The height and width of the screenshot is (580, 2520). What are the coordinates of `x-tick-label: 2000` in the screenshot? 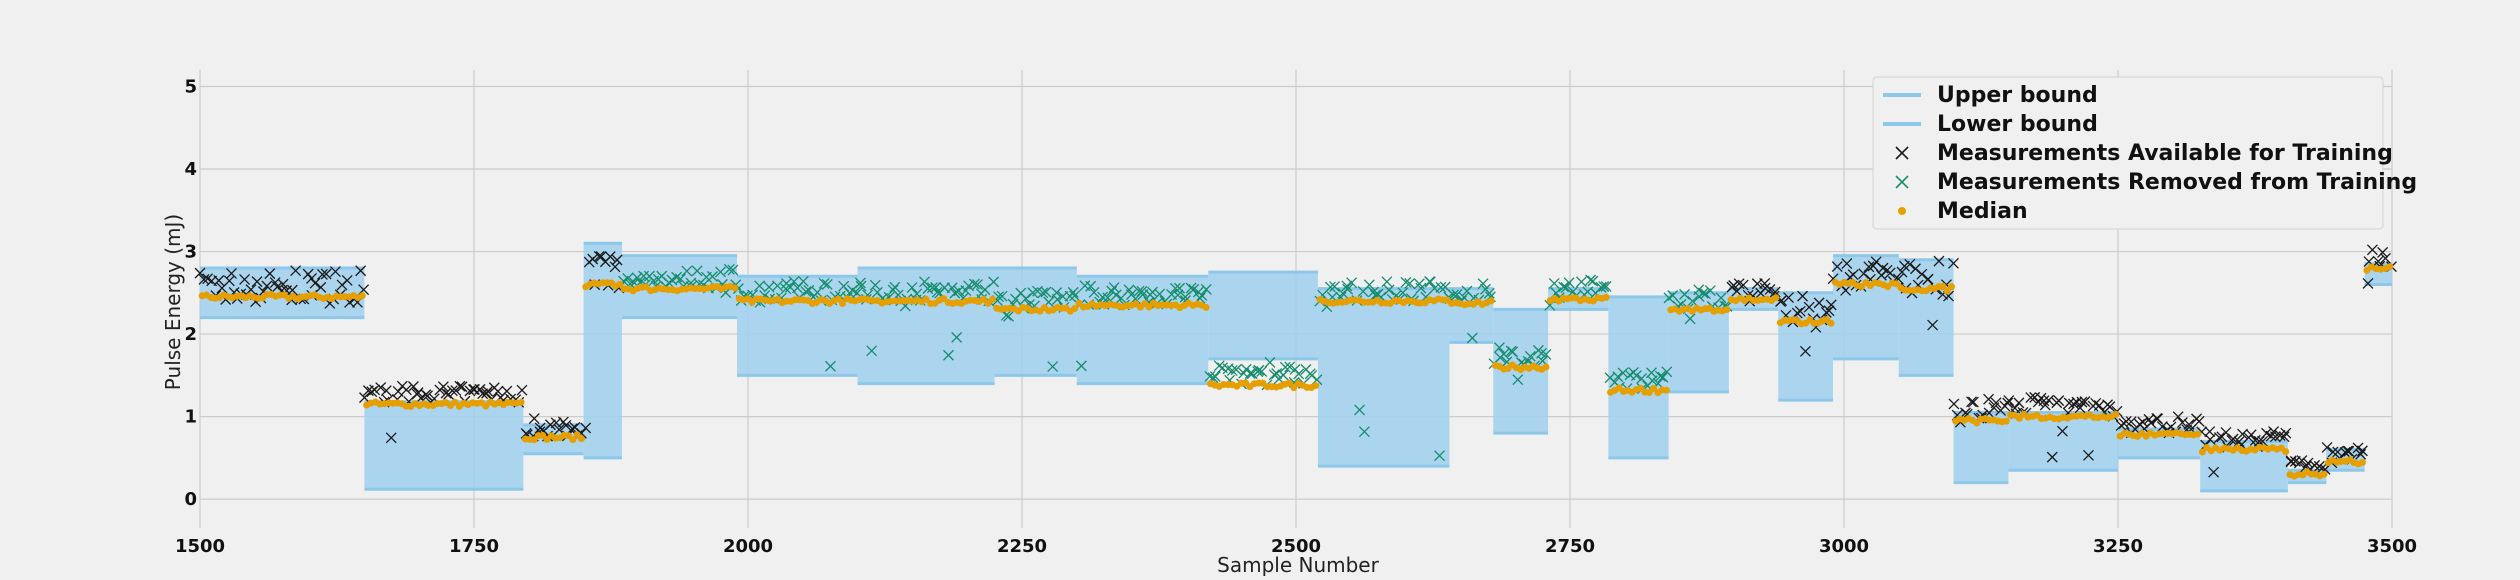 It's located at (748, 546).